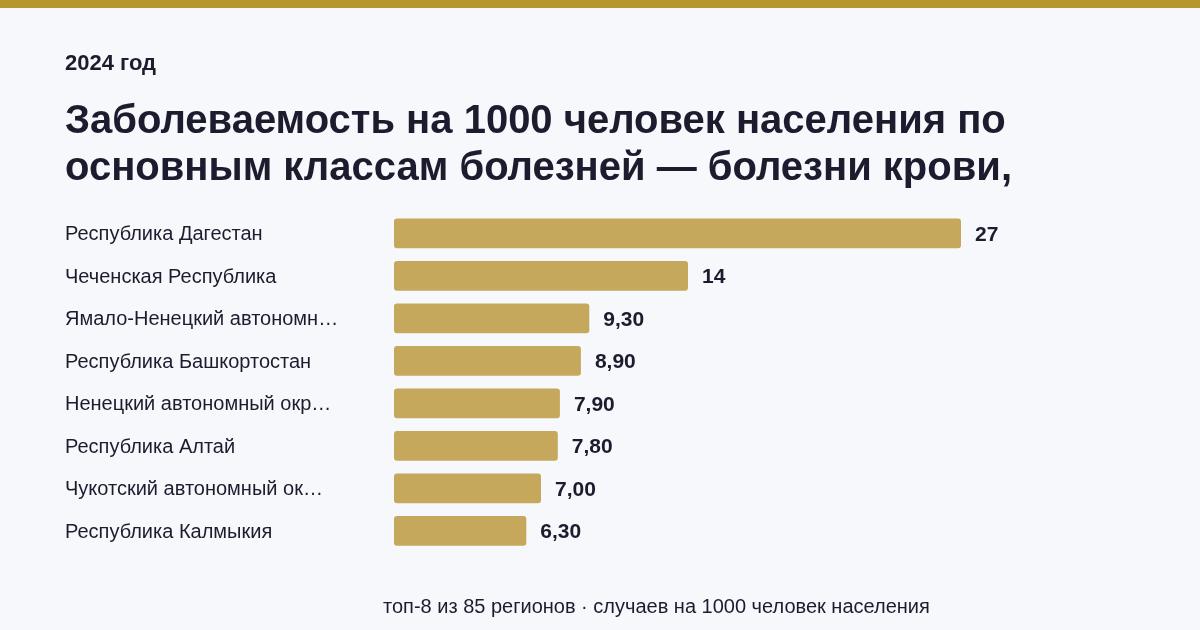 Image resolution: width=1200 pixels, height=630 pixels. What do you see at coordinates (188, 360) in the screenshot?
I see `y-tick-label: Республика Башкортостан` at bounding box center [188, 360].